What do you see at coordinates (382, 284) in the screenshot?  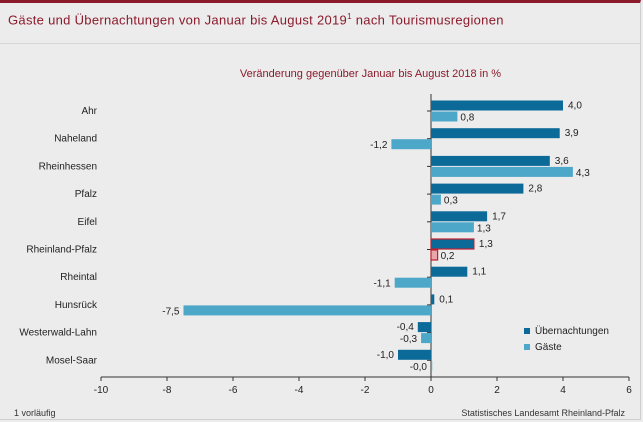 I see `data-label-gaeste: -1,1` at bounding box center [382, 284].